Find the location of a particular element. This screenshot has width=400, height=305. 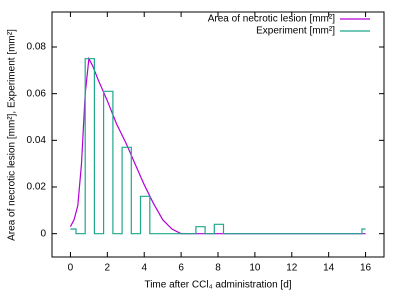

x-tick-label: 0 is located at coordinates (71, 268).